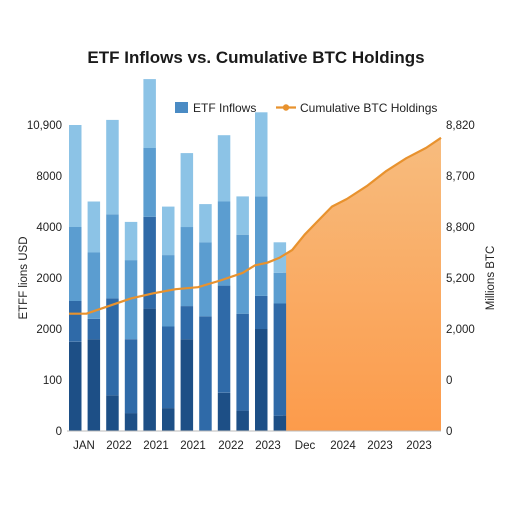  I want to click on right-axis: 0 0 2,000 5,200 8,800 8,700 8,820, so click(460, 279).